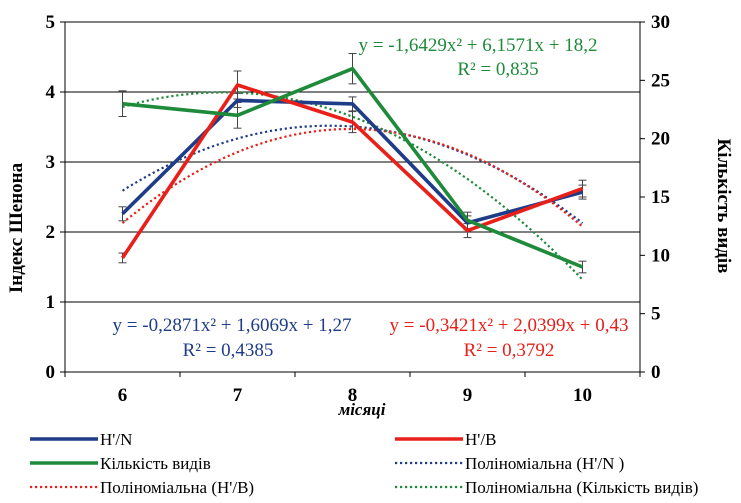 Image resolution: width=741 pixels, height=503 pixels. What do you see at coordinates (660, 22) in the screenshot?
I see `y2-tick-label: 30` at bounding box center [660, 22].